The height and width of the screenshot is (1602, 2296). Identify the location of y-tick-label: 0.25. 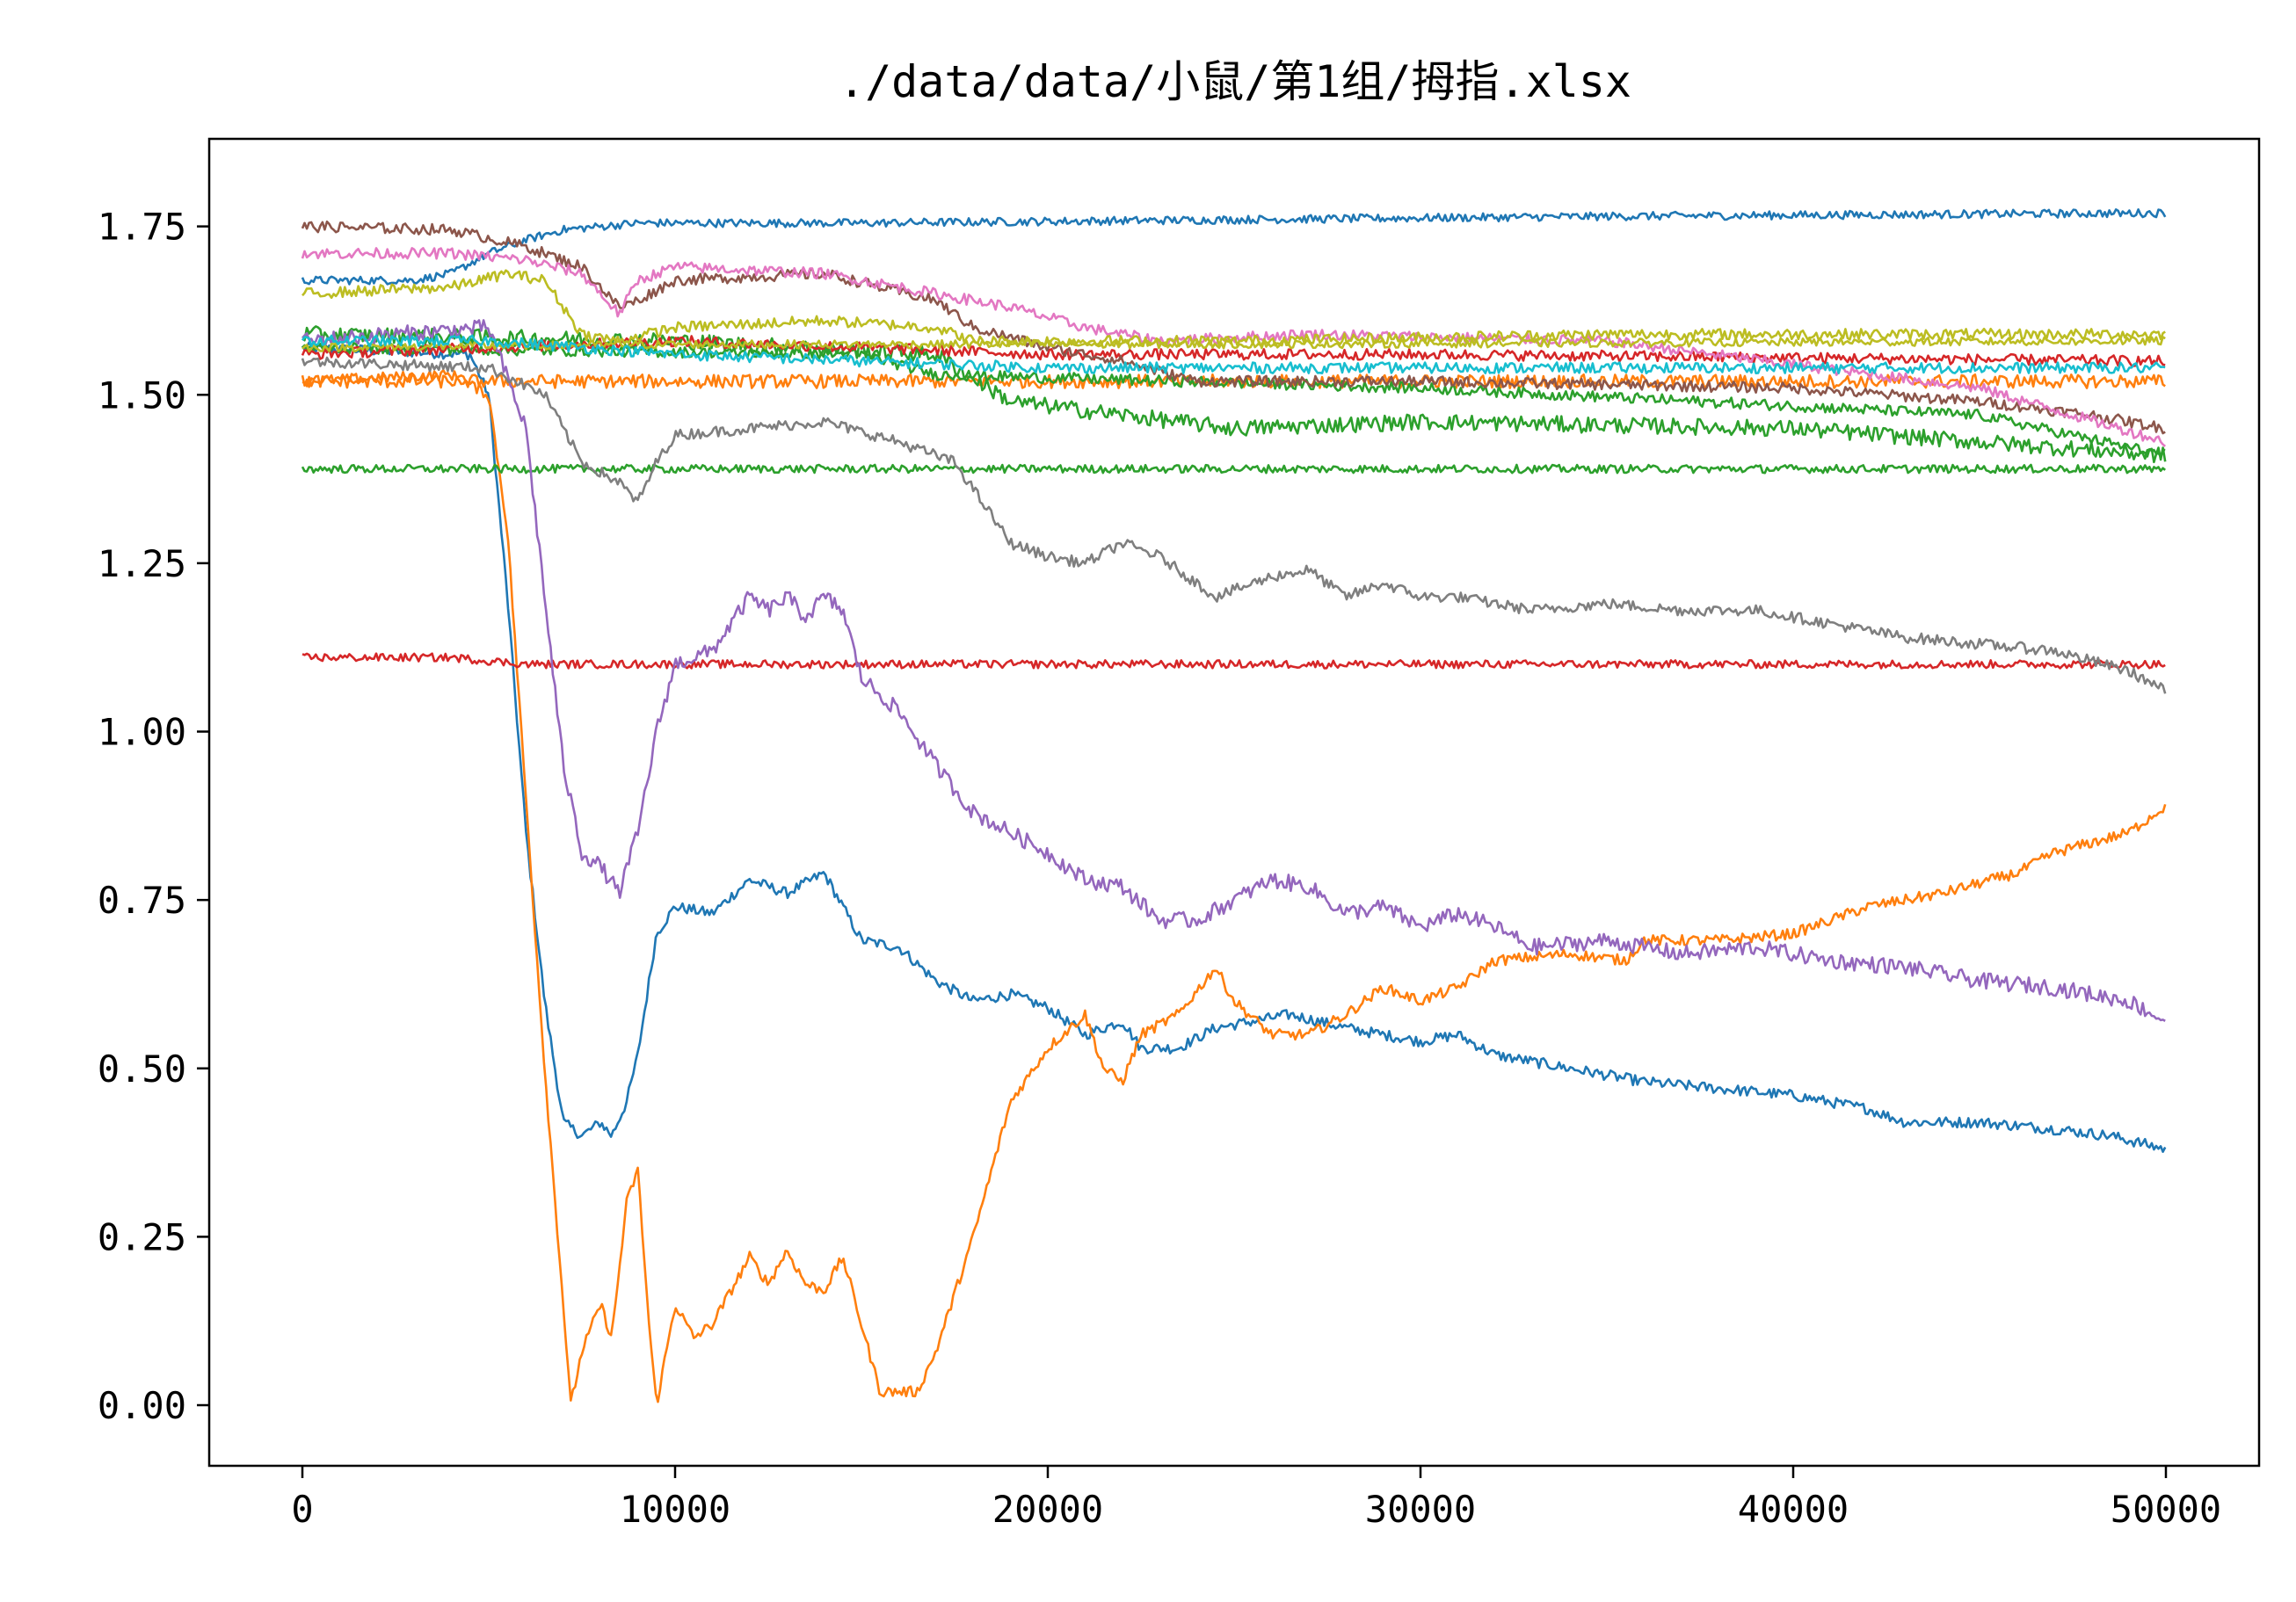
(142, 1236).